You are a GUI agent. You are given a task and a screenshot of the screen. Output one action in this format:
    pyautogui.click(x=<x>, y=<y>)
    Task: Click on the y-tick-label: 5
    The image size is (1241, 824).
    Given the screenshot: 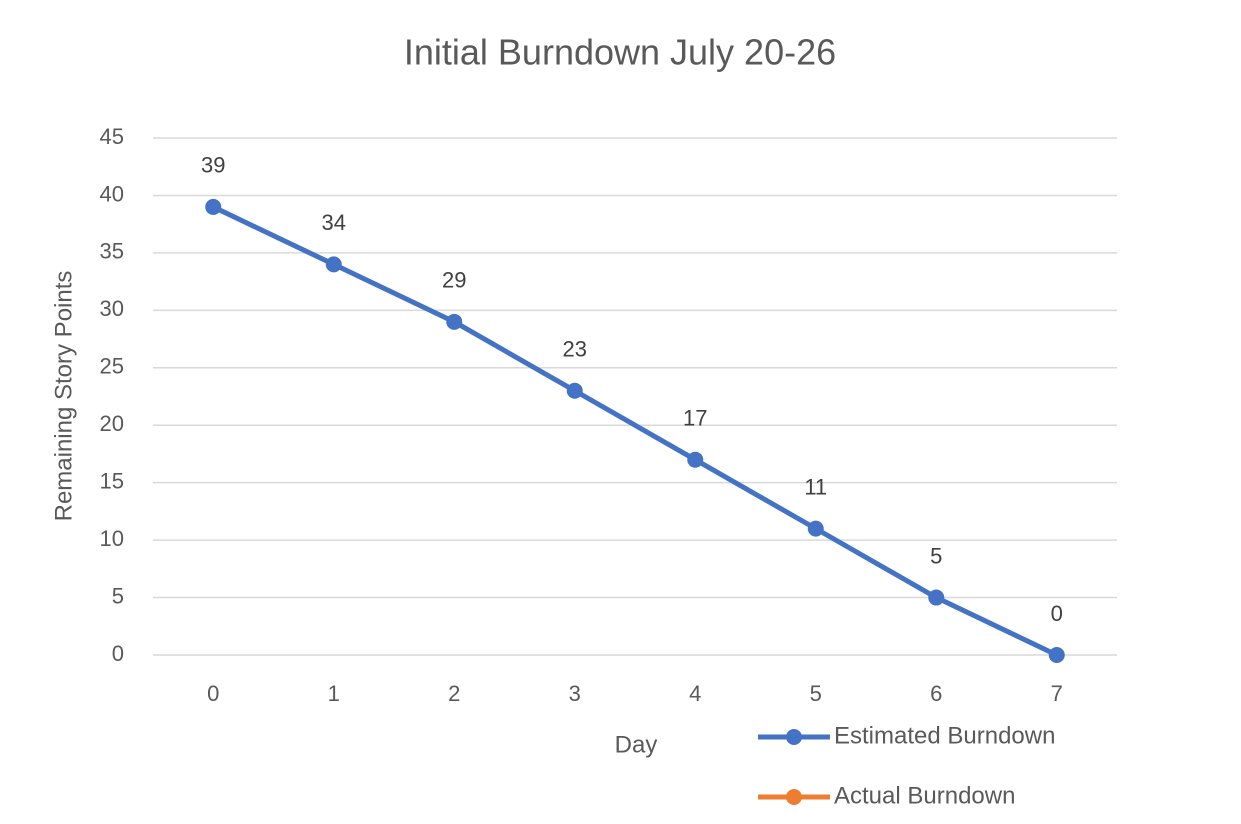 What is the action you would take?
    pyautogui.click(x=118, y=595)
    